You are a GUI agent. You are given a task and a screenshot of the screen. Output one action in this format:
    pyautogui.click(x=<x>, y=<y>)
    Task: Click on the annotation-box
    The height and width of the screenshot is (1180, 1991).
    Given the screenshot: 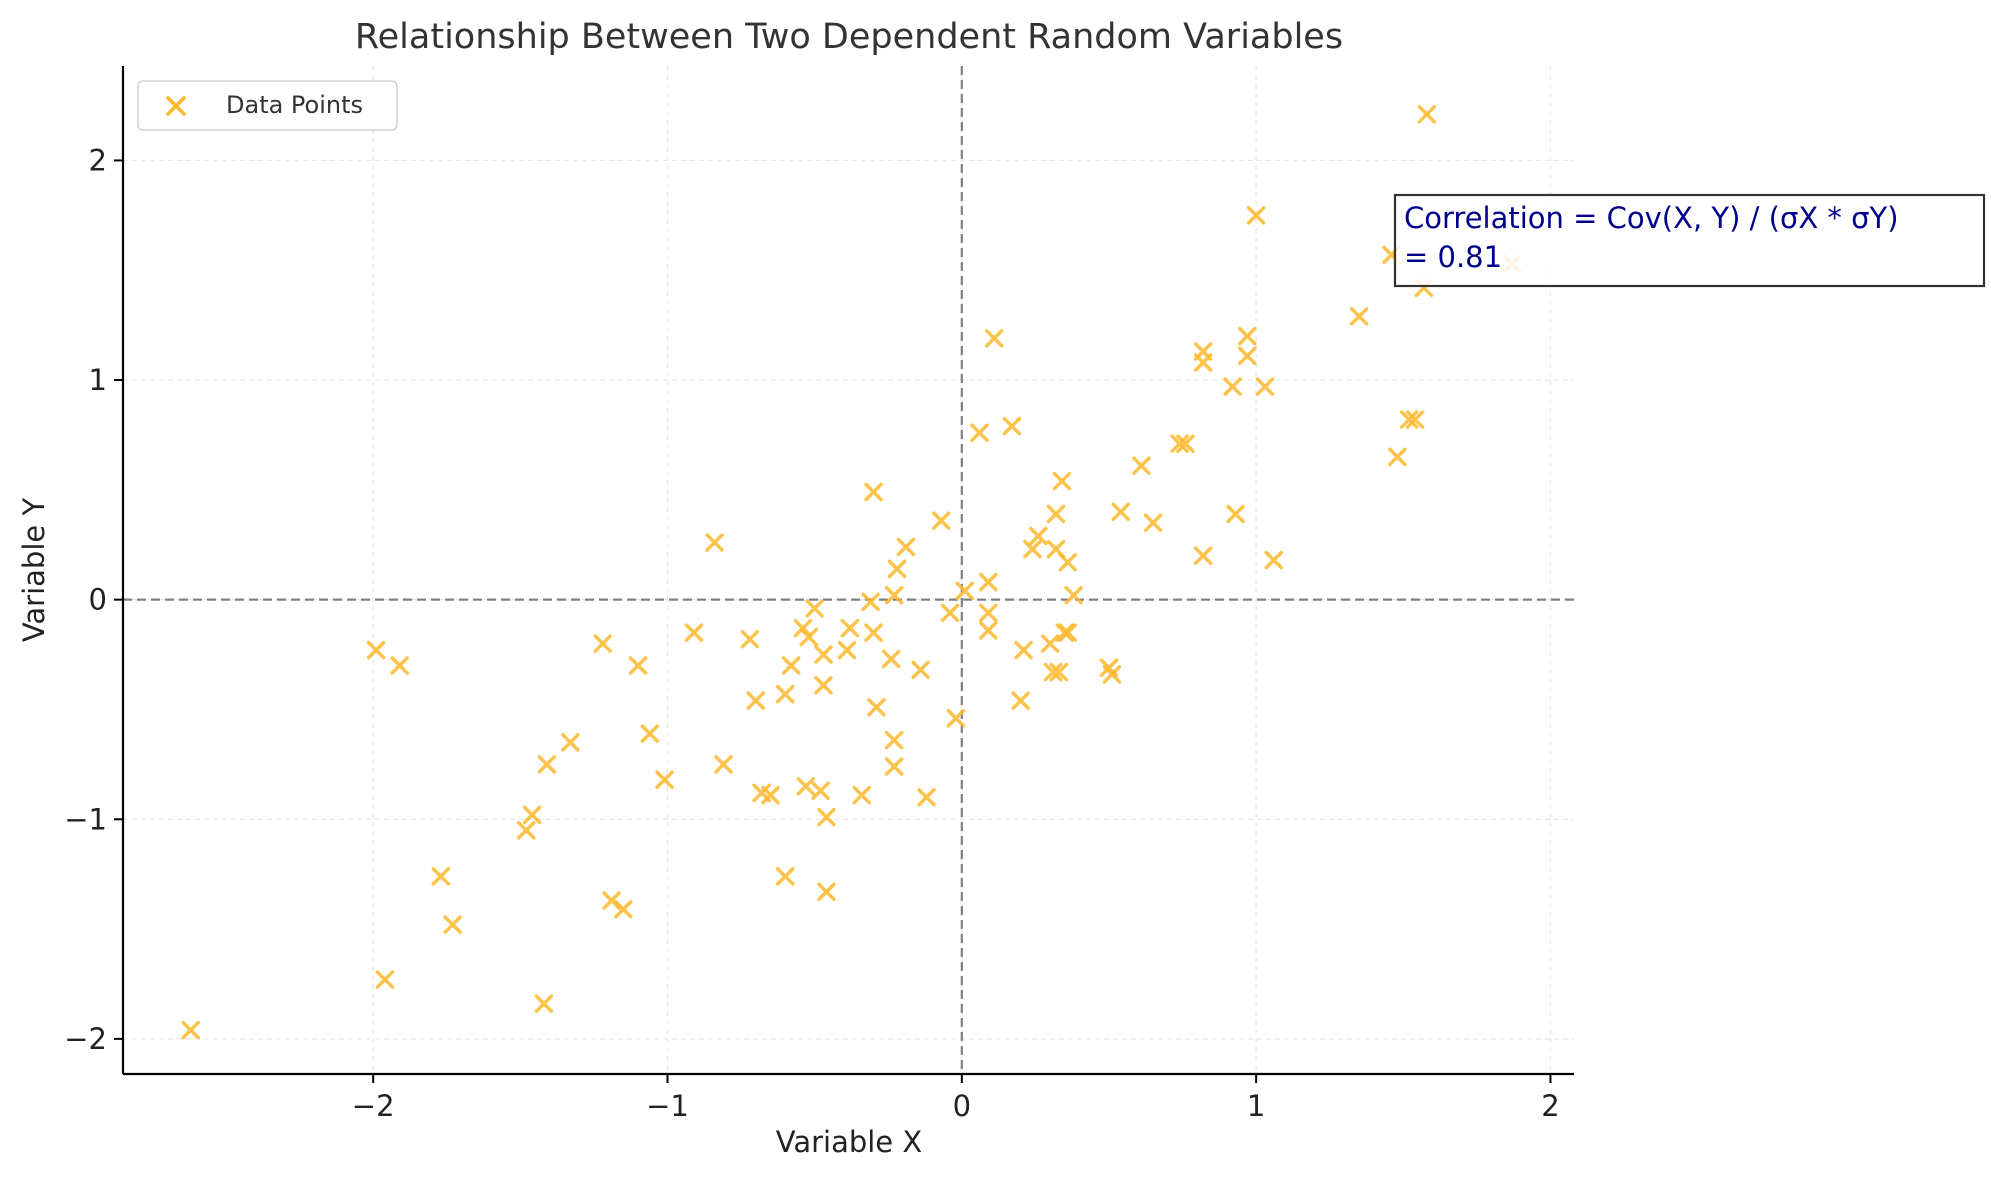 What is the action you would take?
    pyautogui.click(x=1689, y=240)
    